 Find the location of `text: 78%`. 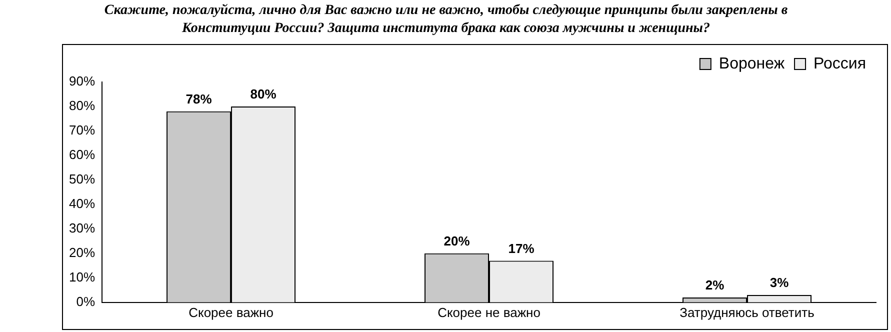

text: 78% is located at coordinates (199, 98).